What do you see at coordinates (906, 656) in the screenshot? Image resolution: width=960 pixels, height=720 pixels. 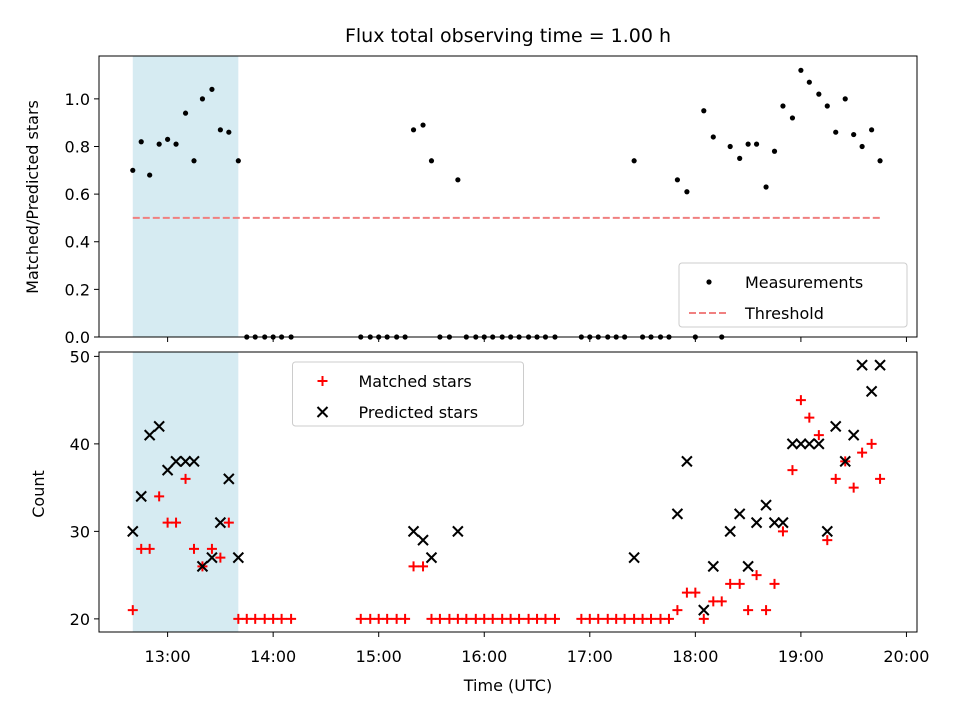 I see `x-tick-label: 20:00` at bounding box center [906, 656].